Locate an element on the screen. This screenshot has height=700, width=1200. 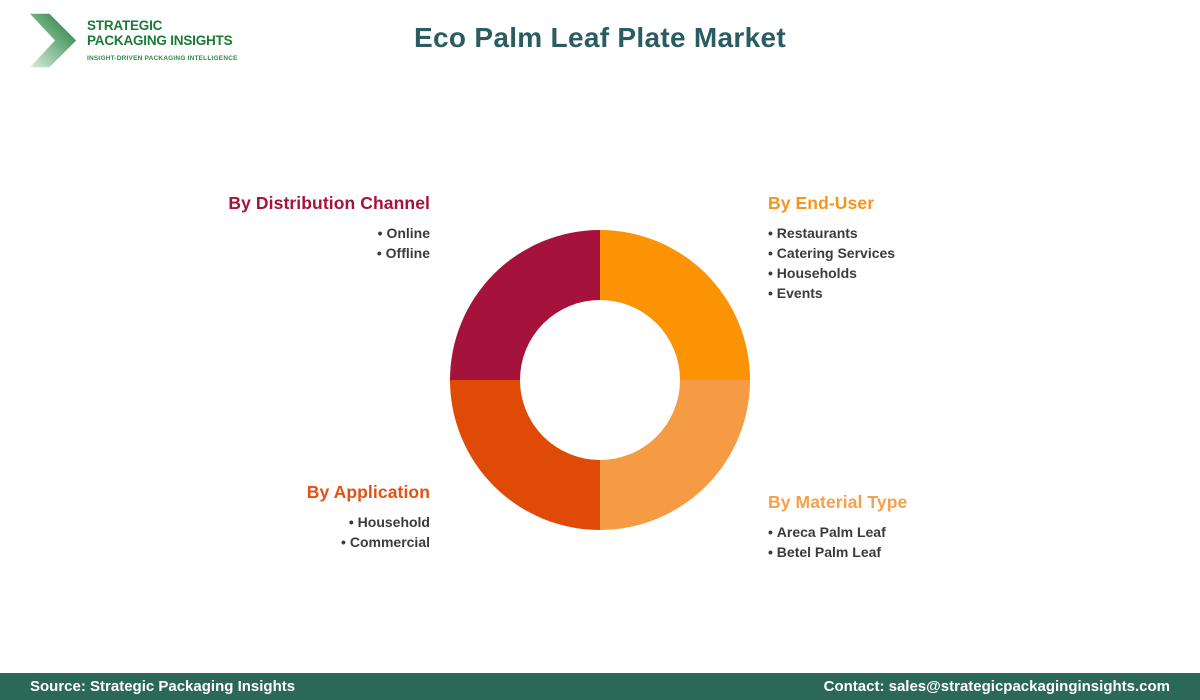
donut-segment-distribution-channel is located at coordinates (525, 305).